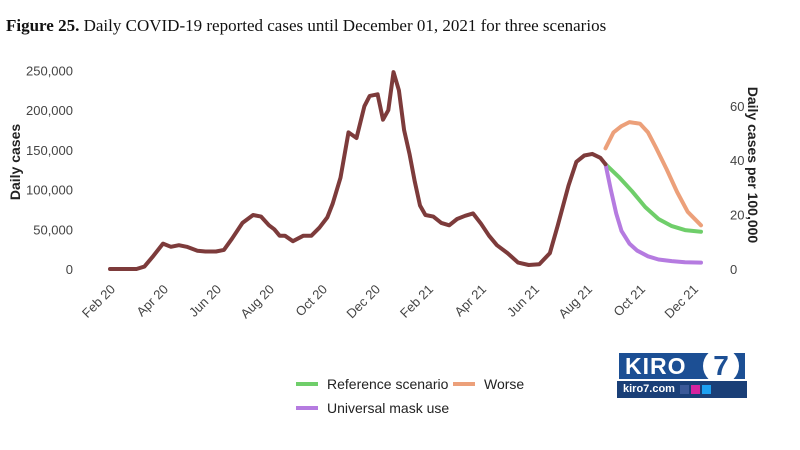 This screenshot has height=450, width=800. Describe the element at coordinates (15, 162) in the screenshot. I see `y-axis-label: Daily cases` at that location.